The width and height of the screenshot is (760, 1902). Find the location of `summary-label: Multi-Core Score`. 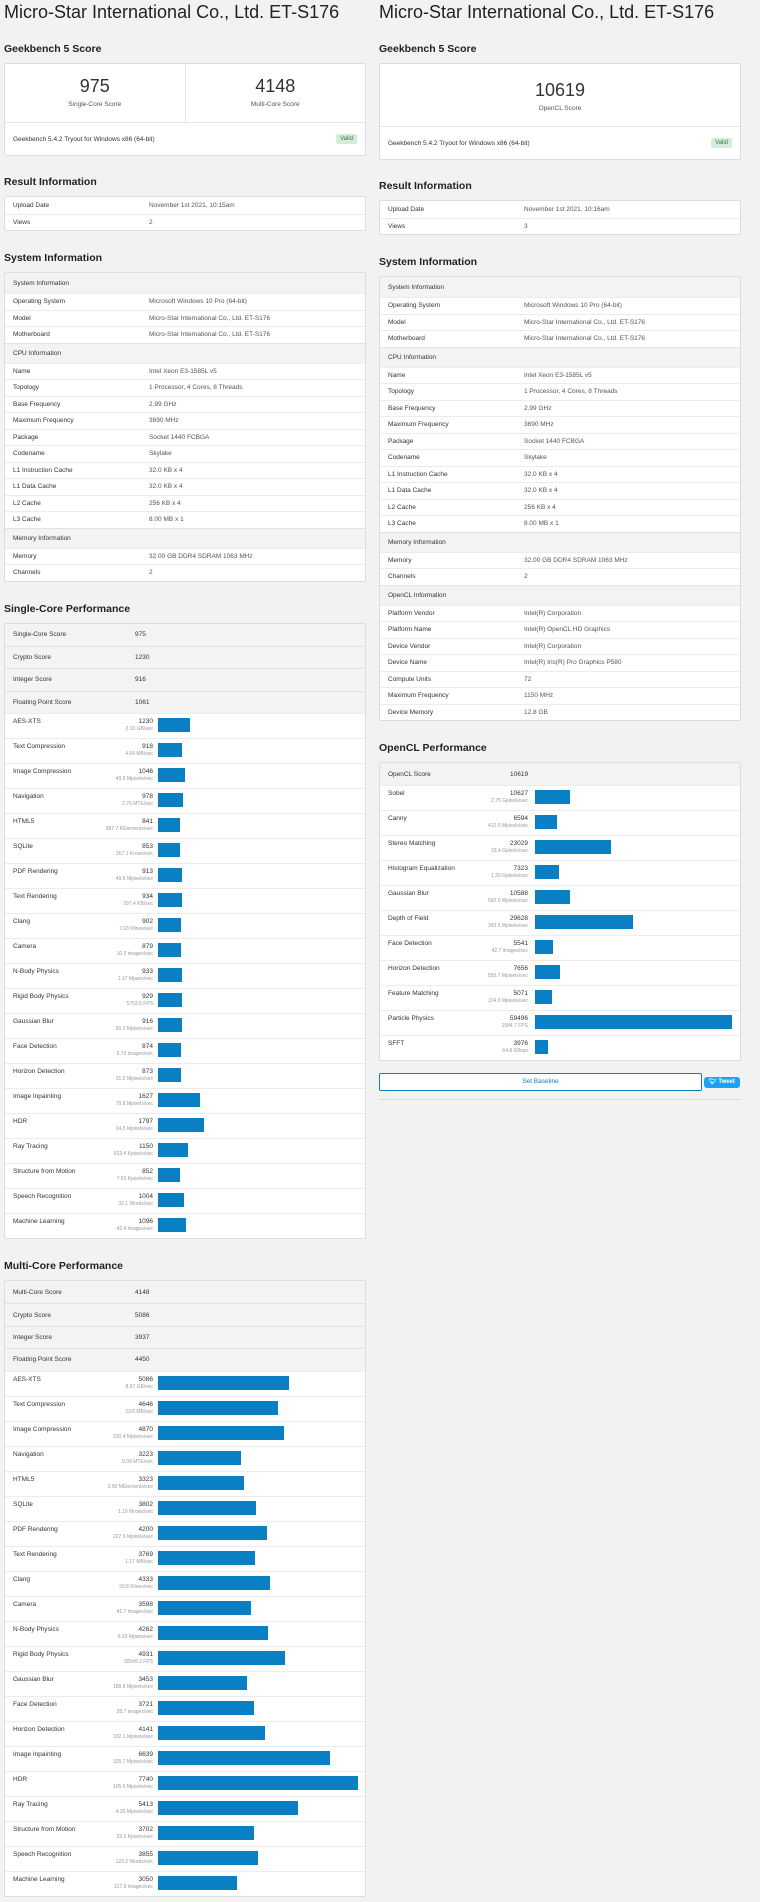

summary-label: Multi-Core Score is located at coordinates (37, 1292).